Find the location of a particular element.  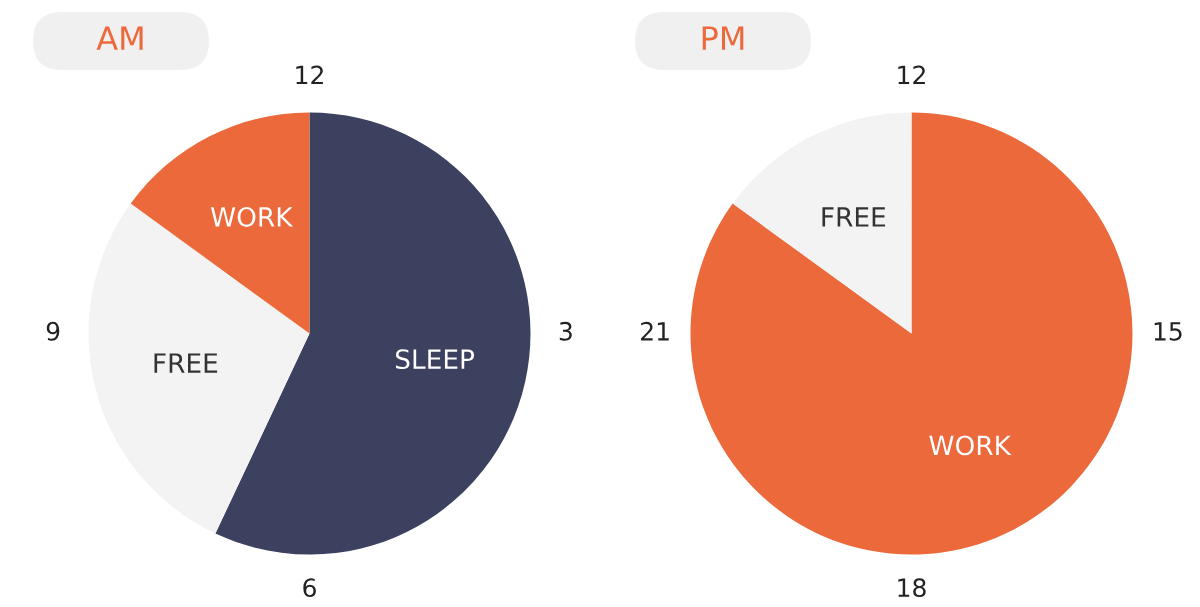

text: 18 is located at coordinates (912, 588).